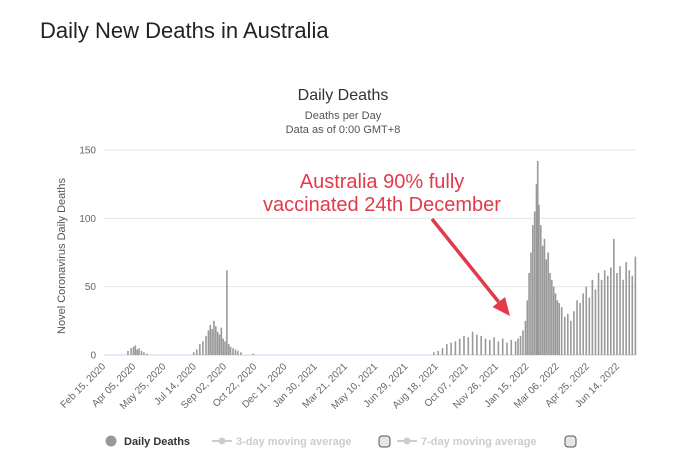 Image resolution: width=680 pixels, height=468 pixels. I want to click on legend-item-3-day-average: 3-day moving average, so click(301, 441).